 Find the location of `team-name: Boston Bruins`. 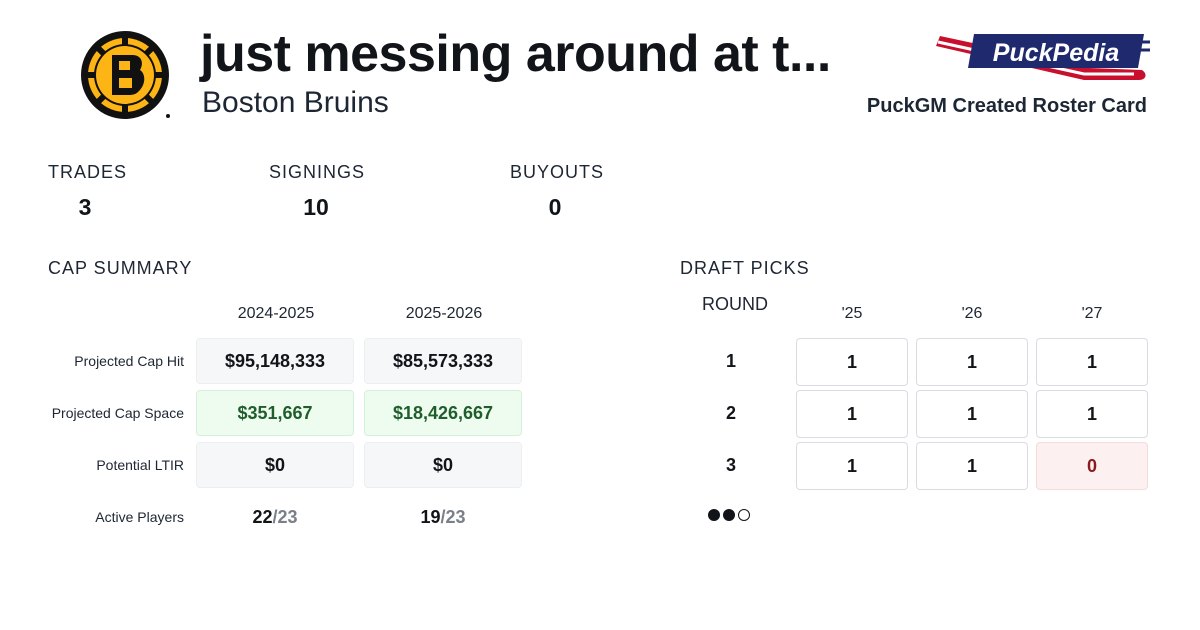

team-name: Boston Bruins is located at coordinates (295, 102).